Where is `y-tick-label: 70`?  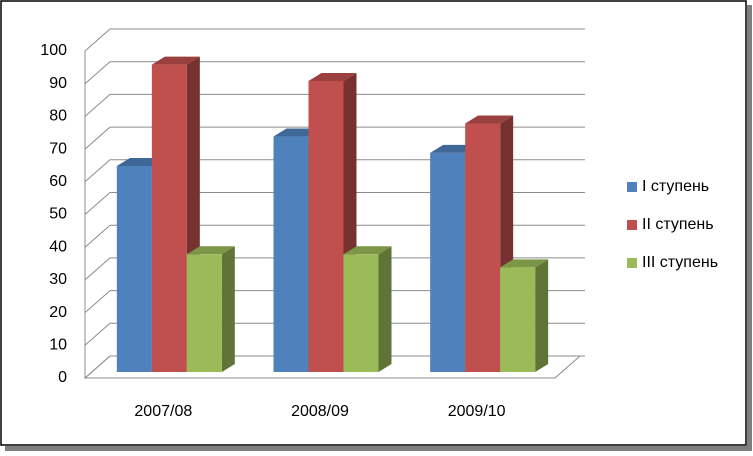 y-tick-label: 70 is located at coordinates (58, 148).